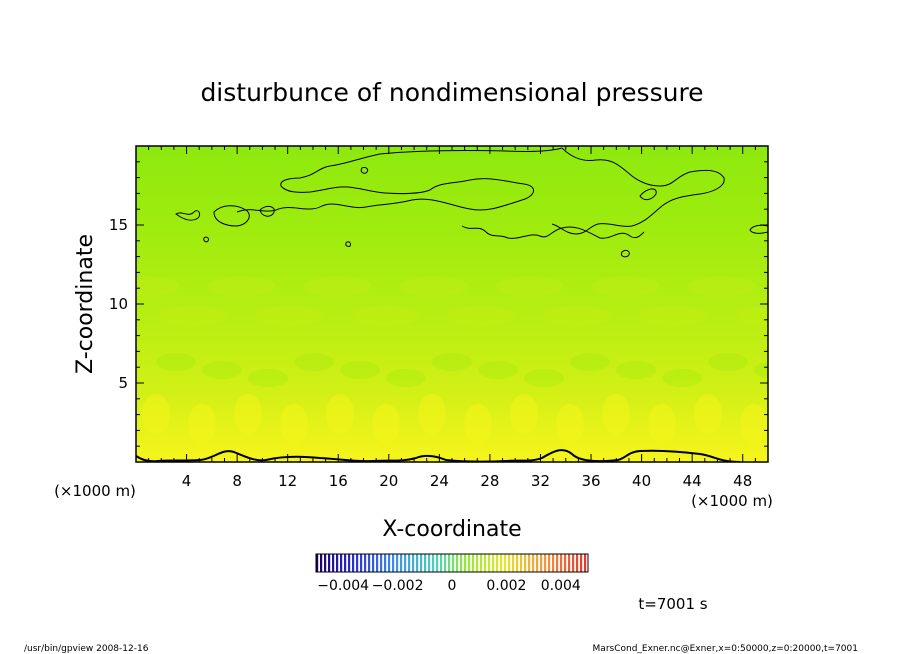 The image size is (904, 654). What do you see at coordinates (388, 481) in the screenshot?
I see `x-tick-label: 20` at bounding box center [388, 481].